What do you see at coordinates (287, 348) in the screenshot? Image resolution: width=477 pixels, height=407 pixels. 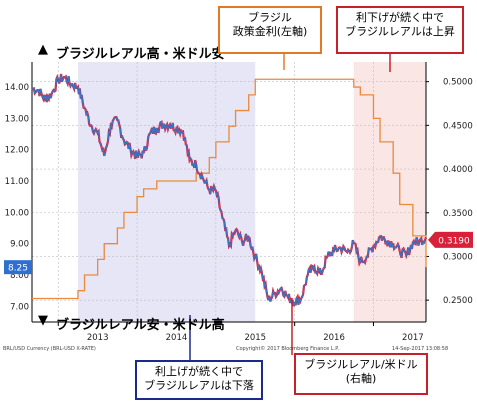 I see `footer-center-text: Copyright© 2017 Bloomberg Finance L.P.` at bounding box center [287, 348].